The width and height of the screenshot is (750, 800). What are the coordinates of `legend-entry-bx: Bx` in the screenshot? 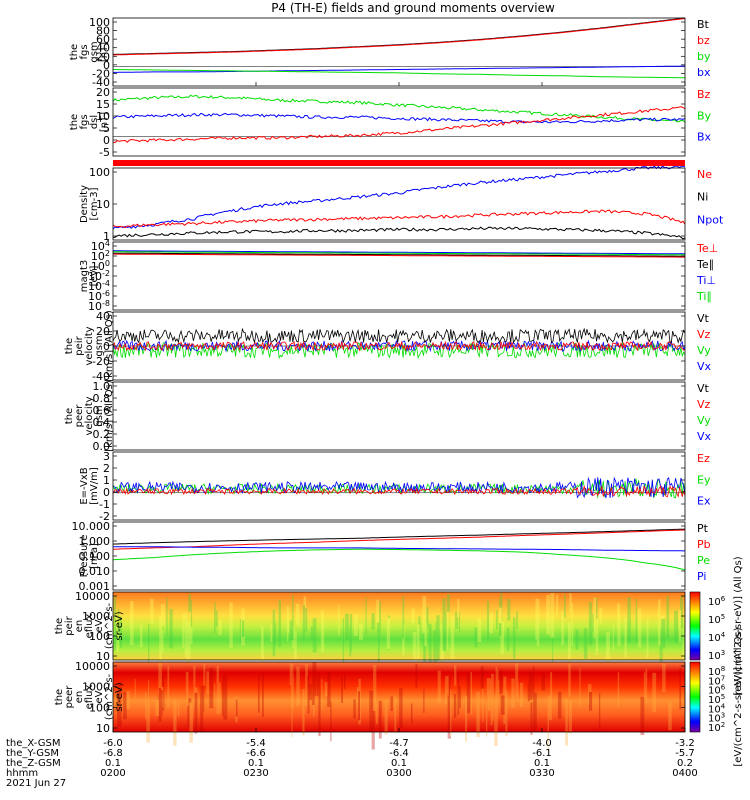 It's located at (704, 137).